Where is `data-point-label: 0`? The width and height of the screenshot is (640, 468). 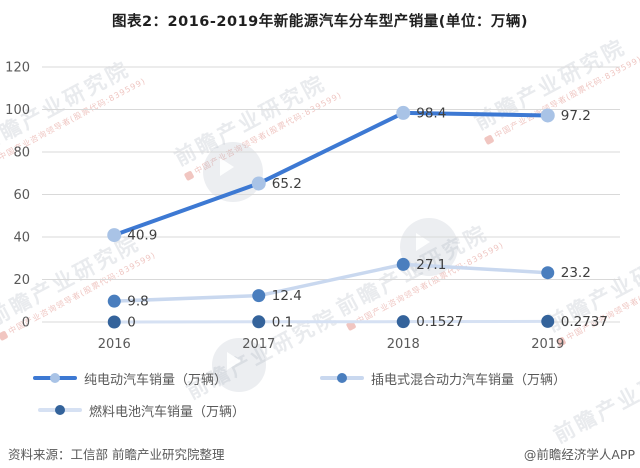
data-point-label: 0 is located at coordinates (131, 323).